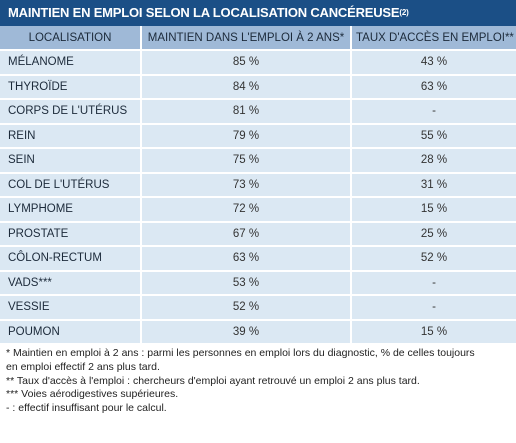 Image resolution: width=516 pixels, height=443 pixels. I want to click on footnote-line: *** Voies aérodigestives supérieures., so click(92, 394).